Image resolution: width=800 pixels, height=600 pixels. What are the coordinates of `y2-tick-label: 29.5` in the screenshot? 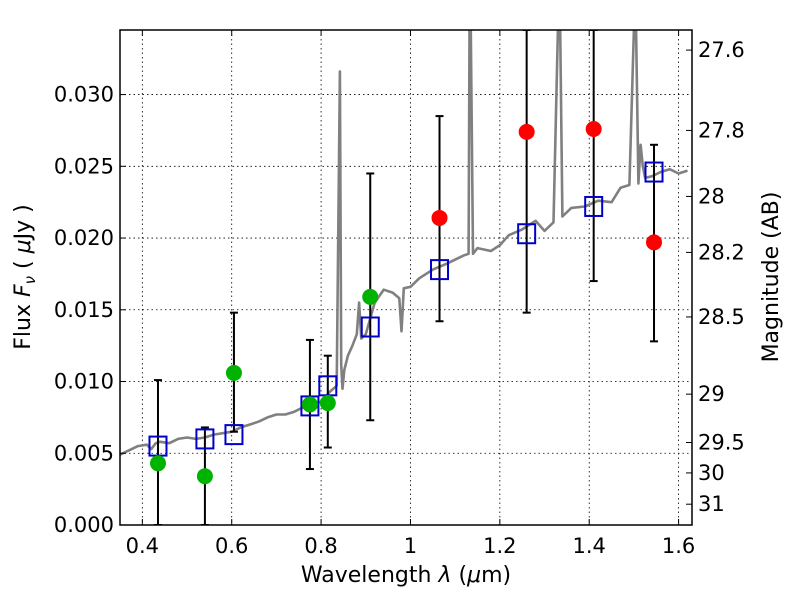 It's located at (721, 443).